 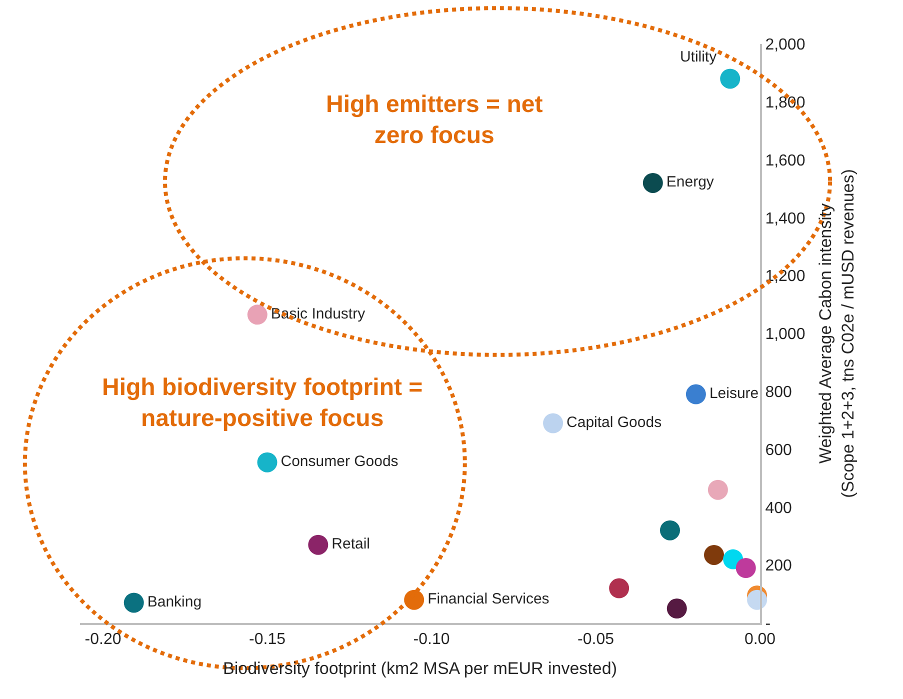 What do you see at coordinates (339, 461) in the screenshot?
I see `series-label: Consumer Goods` at bounding box center [339, 461].